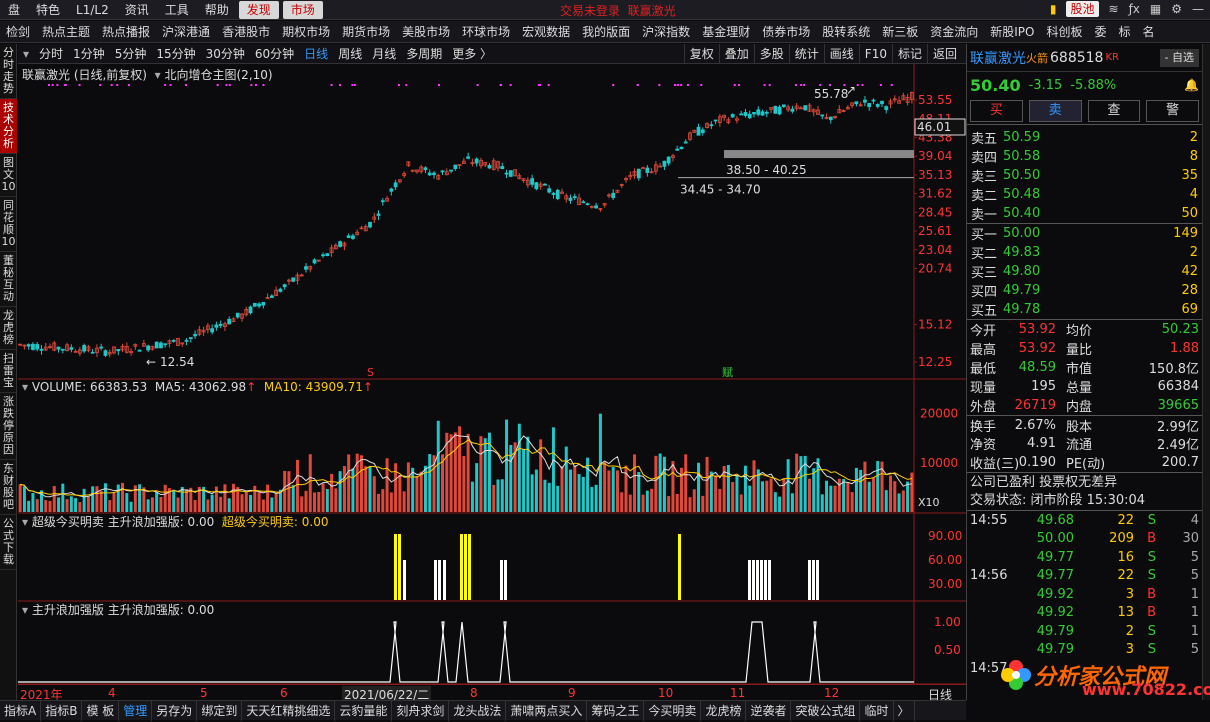 The image size is (1210, 722). What do you see at coordinates (726, 31) in the screenshot?
I see `nav-item: 基金理财` at bounding box center [726, 31].